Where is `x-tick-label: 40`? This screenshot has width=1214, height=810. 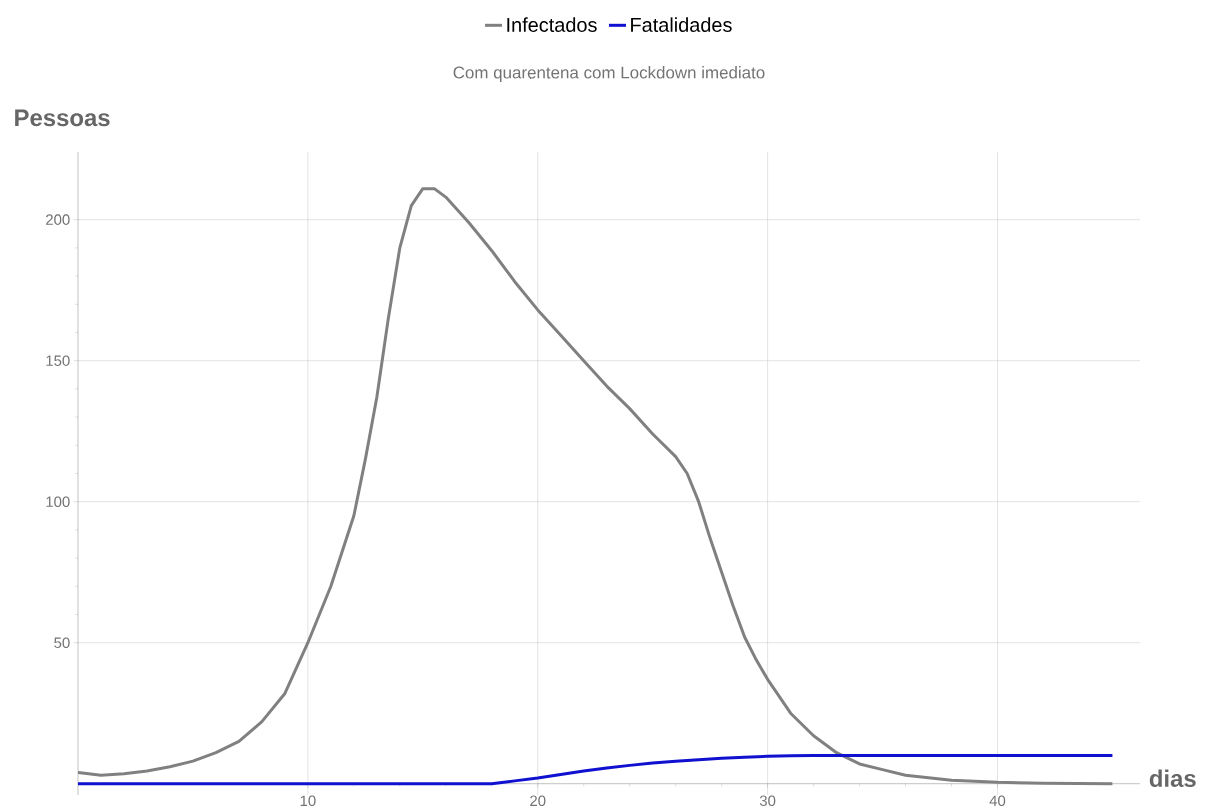 x-tick-label: 40 is located at coordinates (997, 801).